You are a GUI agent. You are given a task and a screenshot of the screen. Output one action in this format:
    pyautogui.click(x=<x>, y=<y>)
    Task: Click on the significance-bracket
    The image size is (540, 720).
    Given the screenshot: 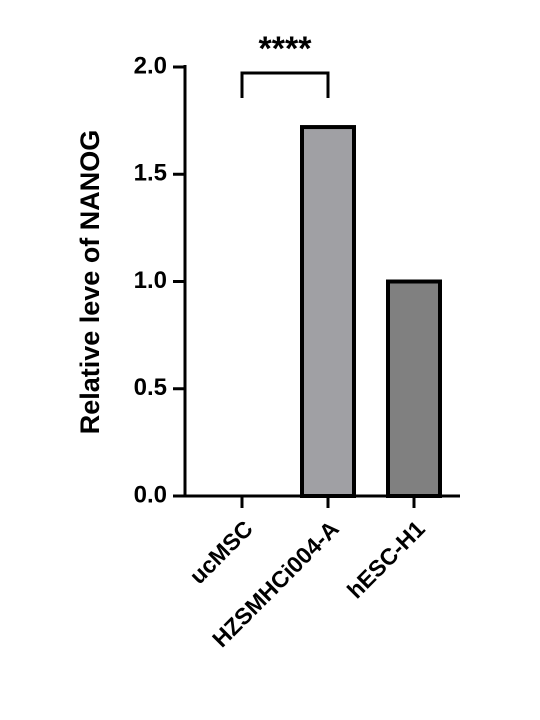 What is the action you would take?
    pyautogui.click(x=285, y=84)
    